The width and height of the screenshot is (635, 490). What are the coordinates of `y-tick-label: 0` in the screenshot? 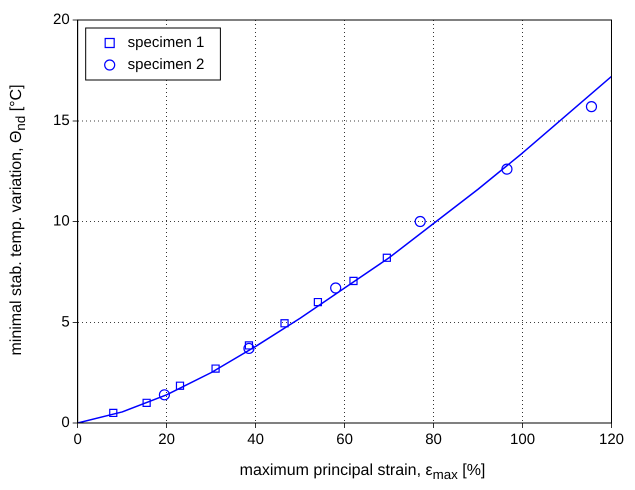 It's located at (65, 423).